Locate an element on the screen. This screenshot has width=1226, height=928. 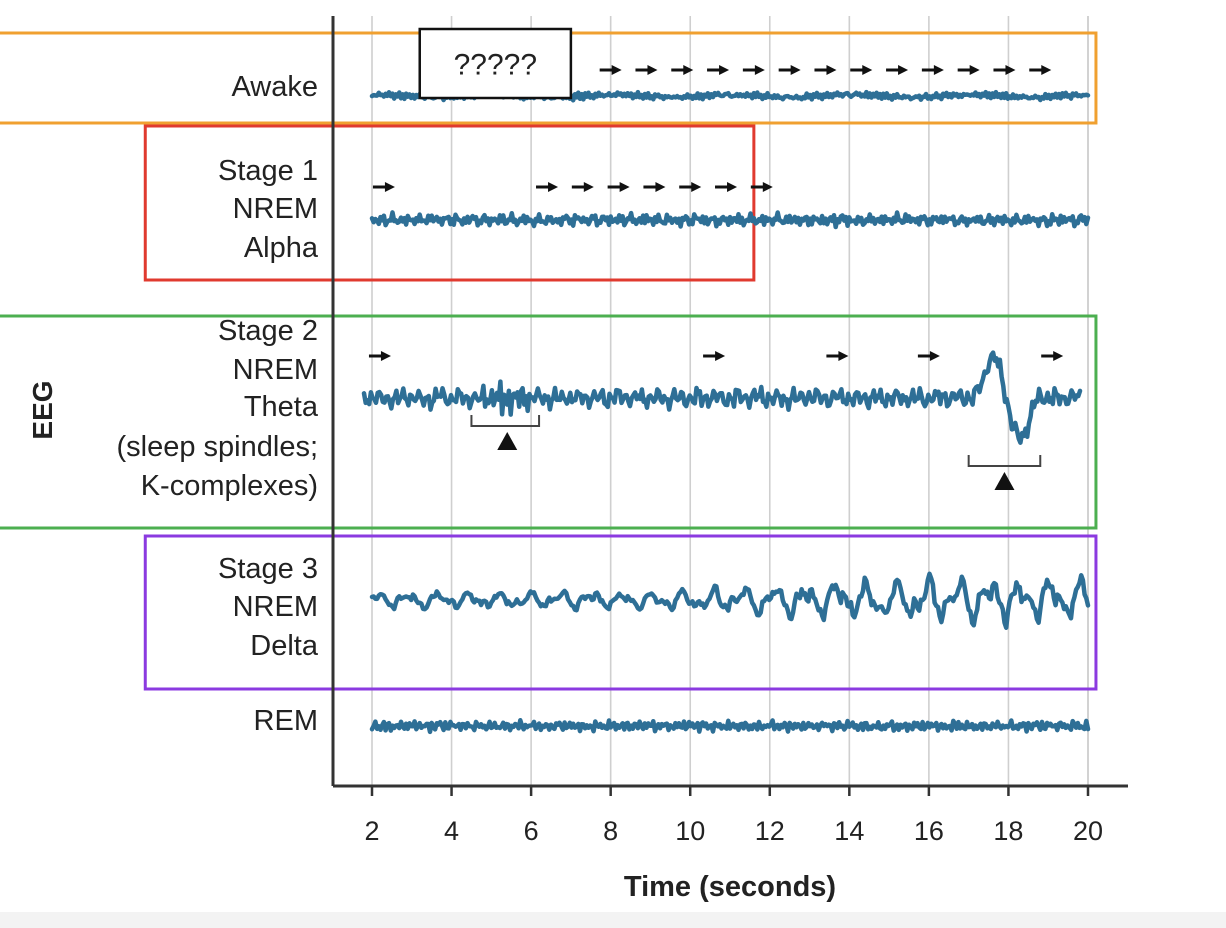
stage2-label: (sleep spindles; is located at coordinates (218, 447).